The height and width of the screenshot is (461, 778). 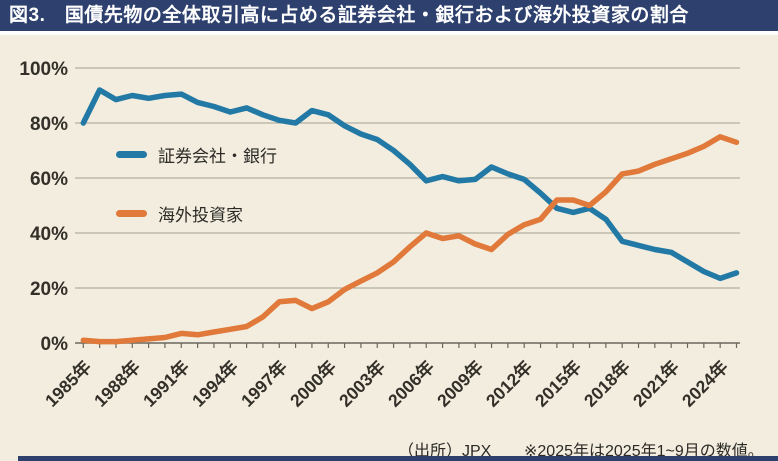 What do you see at coordinates (389, 33) in the screenshot?
I see `title-divider` at bounding box center [389, 33].